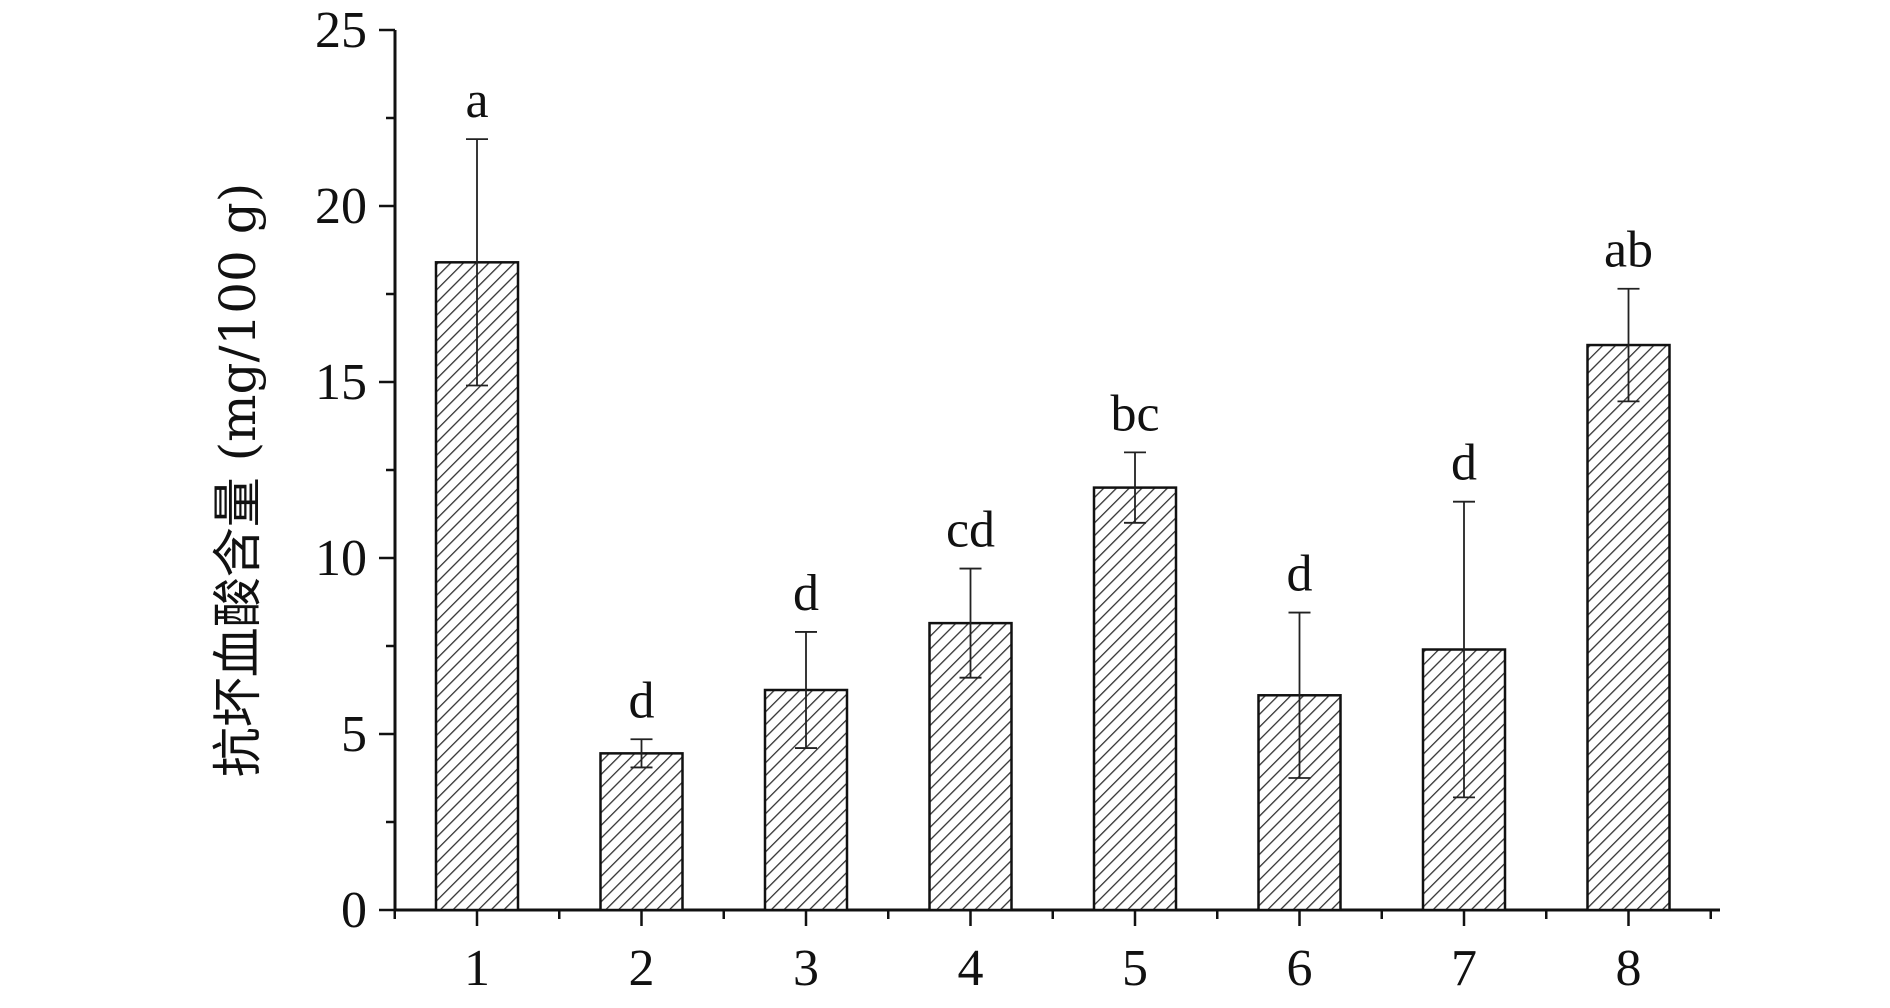 The height and width of the screenshot is (1008, 1890). What do you see at coordinates (476, 100) in the screenshot?
I see `significance-label: a` at bounding box center [476, 100].